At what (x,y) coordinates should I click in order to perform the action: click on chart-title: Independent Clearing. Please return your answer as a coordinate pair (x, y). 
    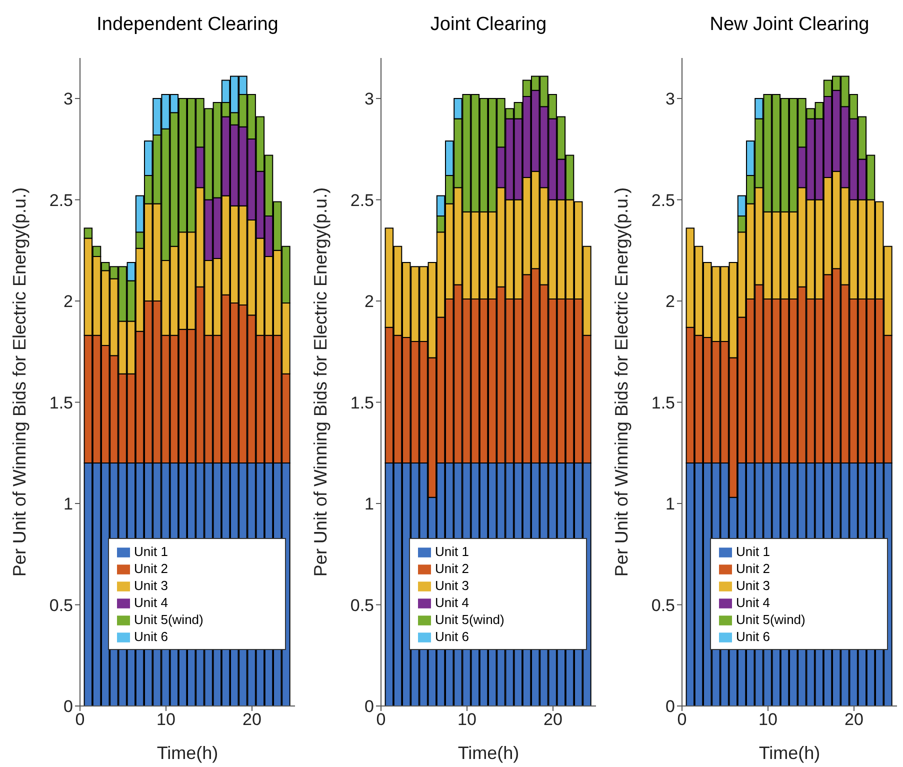
    Looking at the image, I should click on (188, 25).